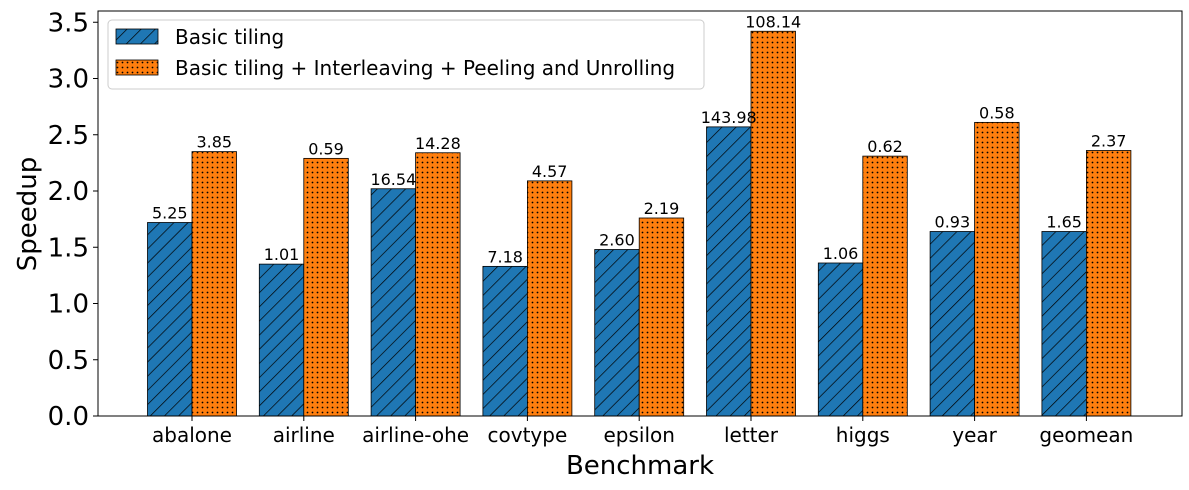 The height and width of the screenshot is (490, 1189). What do you see at coordinates (68, 417) in the screenshot?
I see `y-tick-label: 0.0` at bounding box center [68, 417].